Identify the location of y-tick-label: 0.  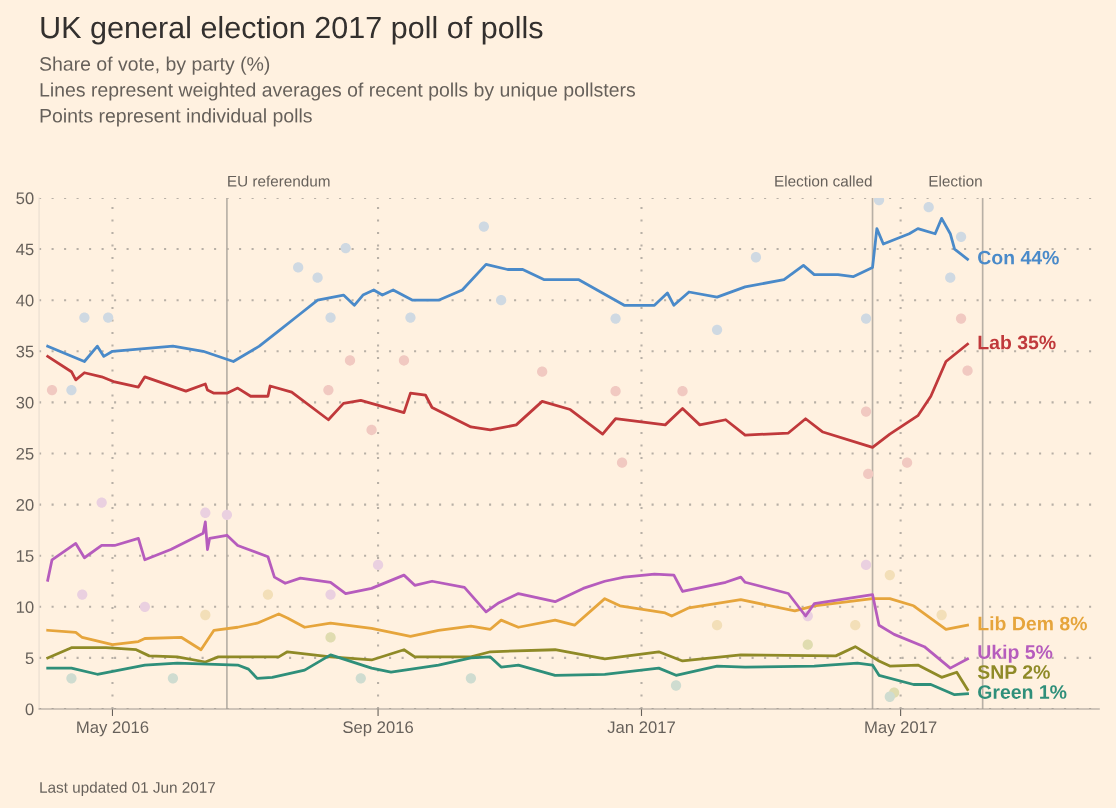
(29, 709).